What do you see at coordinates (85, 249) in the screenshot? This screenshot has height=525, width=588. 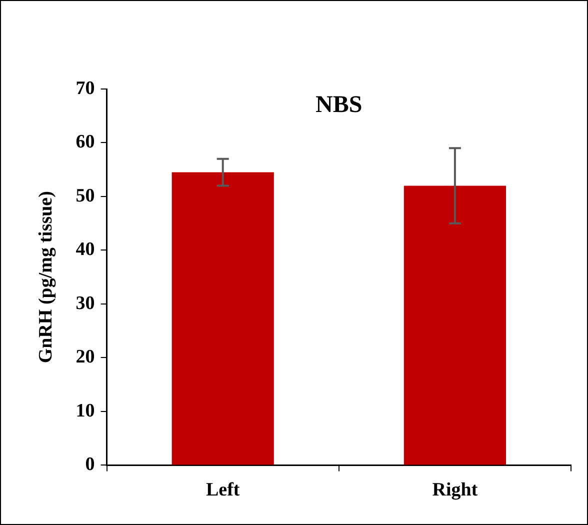 I see `y-tick-label: 40` at bounding box center [85, 249].